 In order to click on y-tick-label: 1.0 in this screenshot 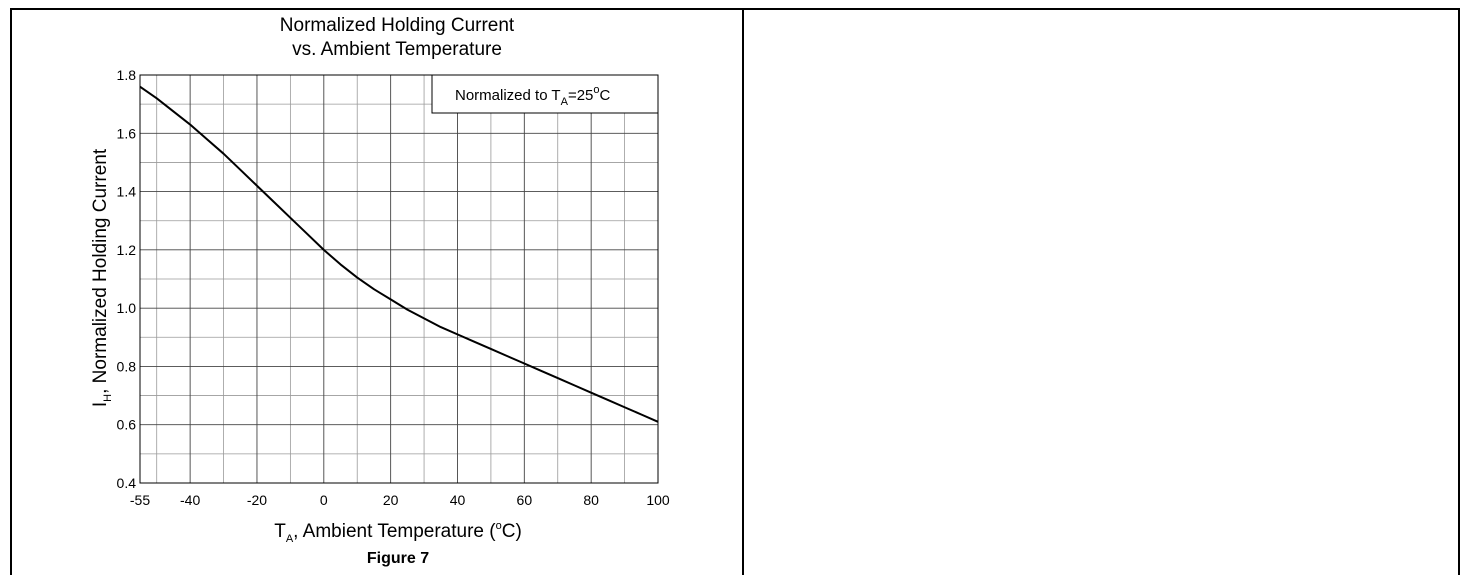, I will do `click(127, 308)`.